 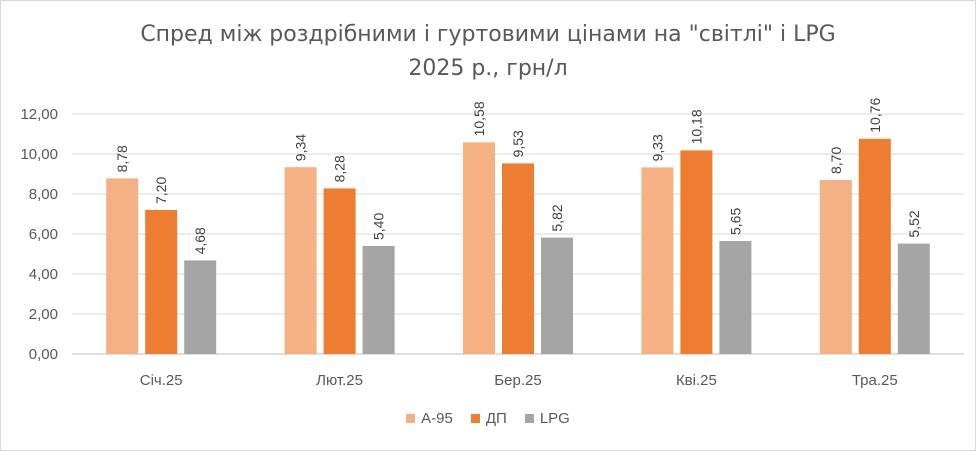 What do you see at coordinates (875, 380) in the screenshot?
I see `x-tick-label: Тра.25` at bounding box center [875, 380].